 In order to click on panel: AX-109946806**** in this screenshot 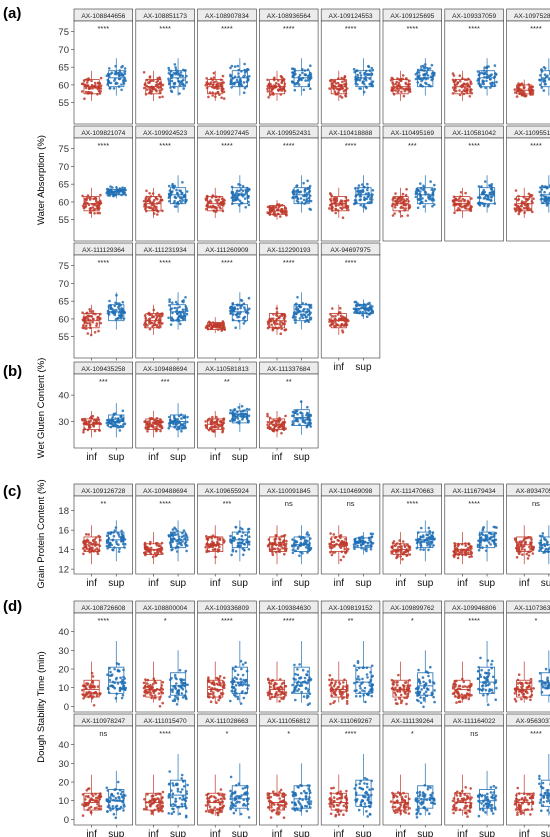, I will do `click(474, 656)`.